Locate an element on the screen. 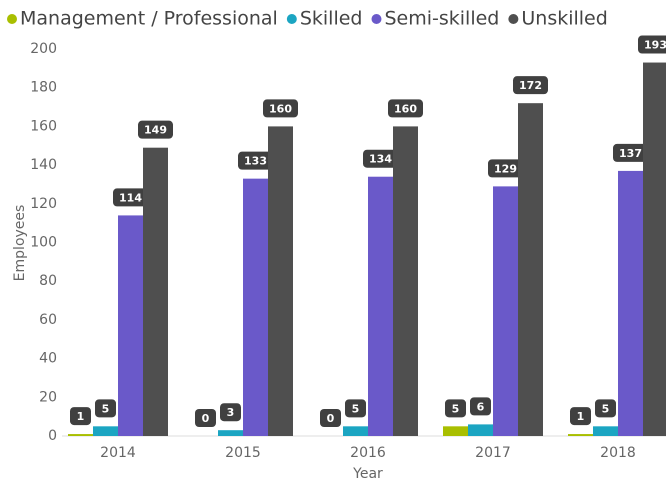  value-label: 129 is located at coordinates (505, 168).